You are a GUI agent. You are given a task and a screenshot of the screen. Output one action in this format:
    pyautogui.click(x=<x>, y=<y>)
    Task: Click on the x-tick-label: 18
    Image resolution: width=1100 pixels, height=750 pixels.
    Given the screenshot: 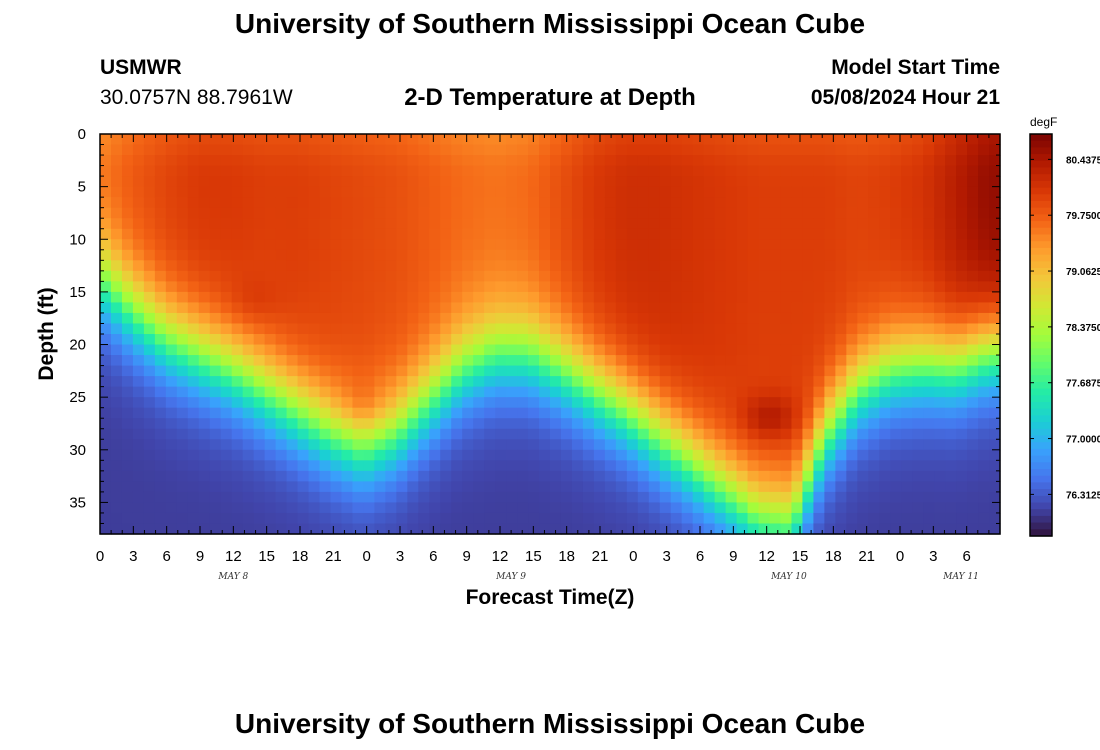 What is the action you would take?
    pyautogui.click(x=833, y=556)
    